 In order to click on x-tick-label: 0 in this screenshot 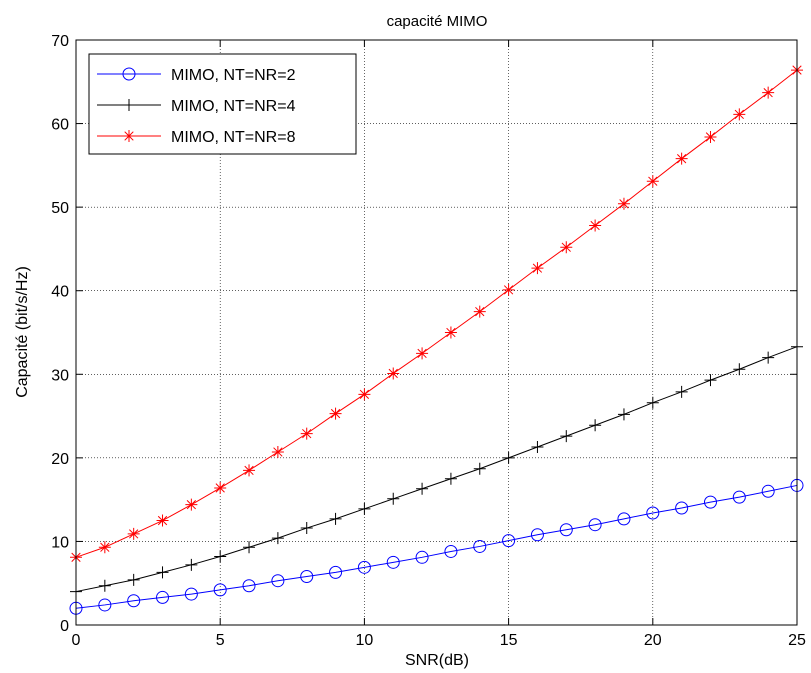, I will do `click(76, 640)`.